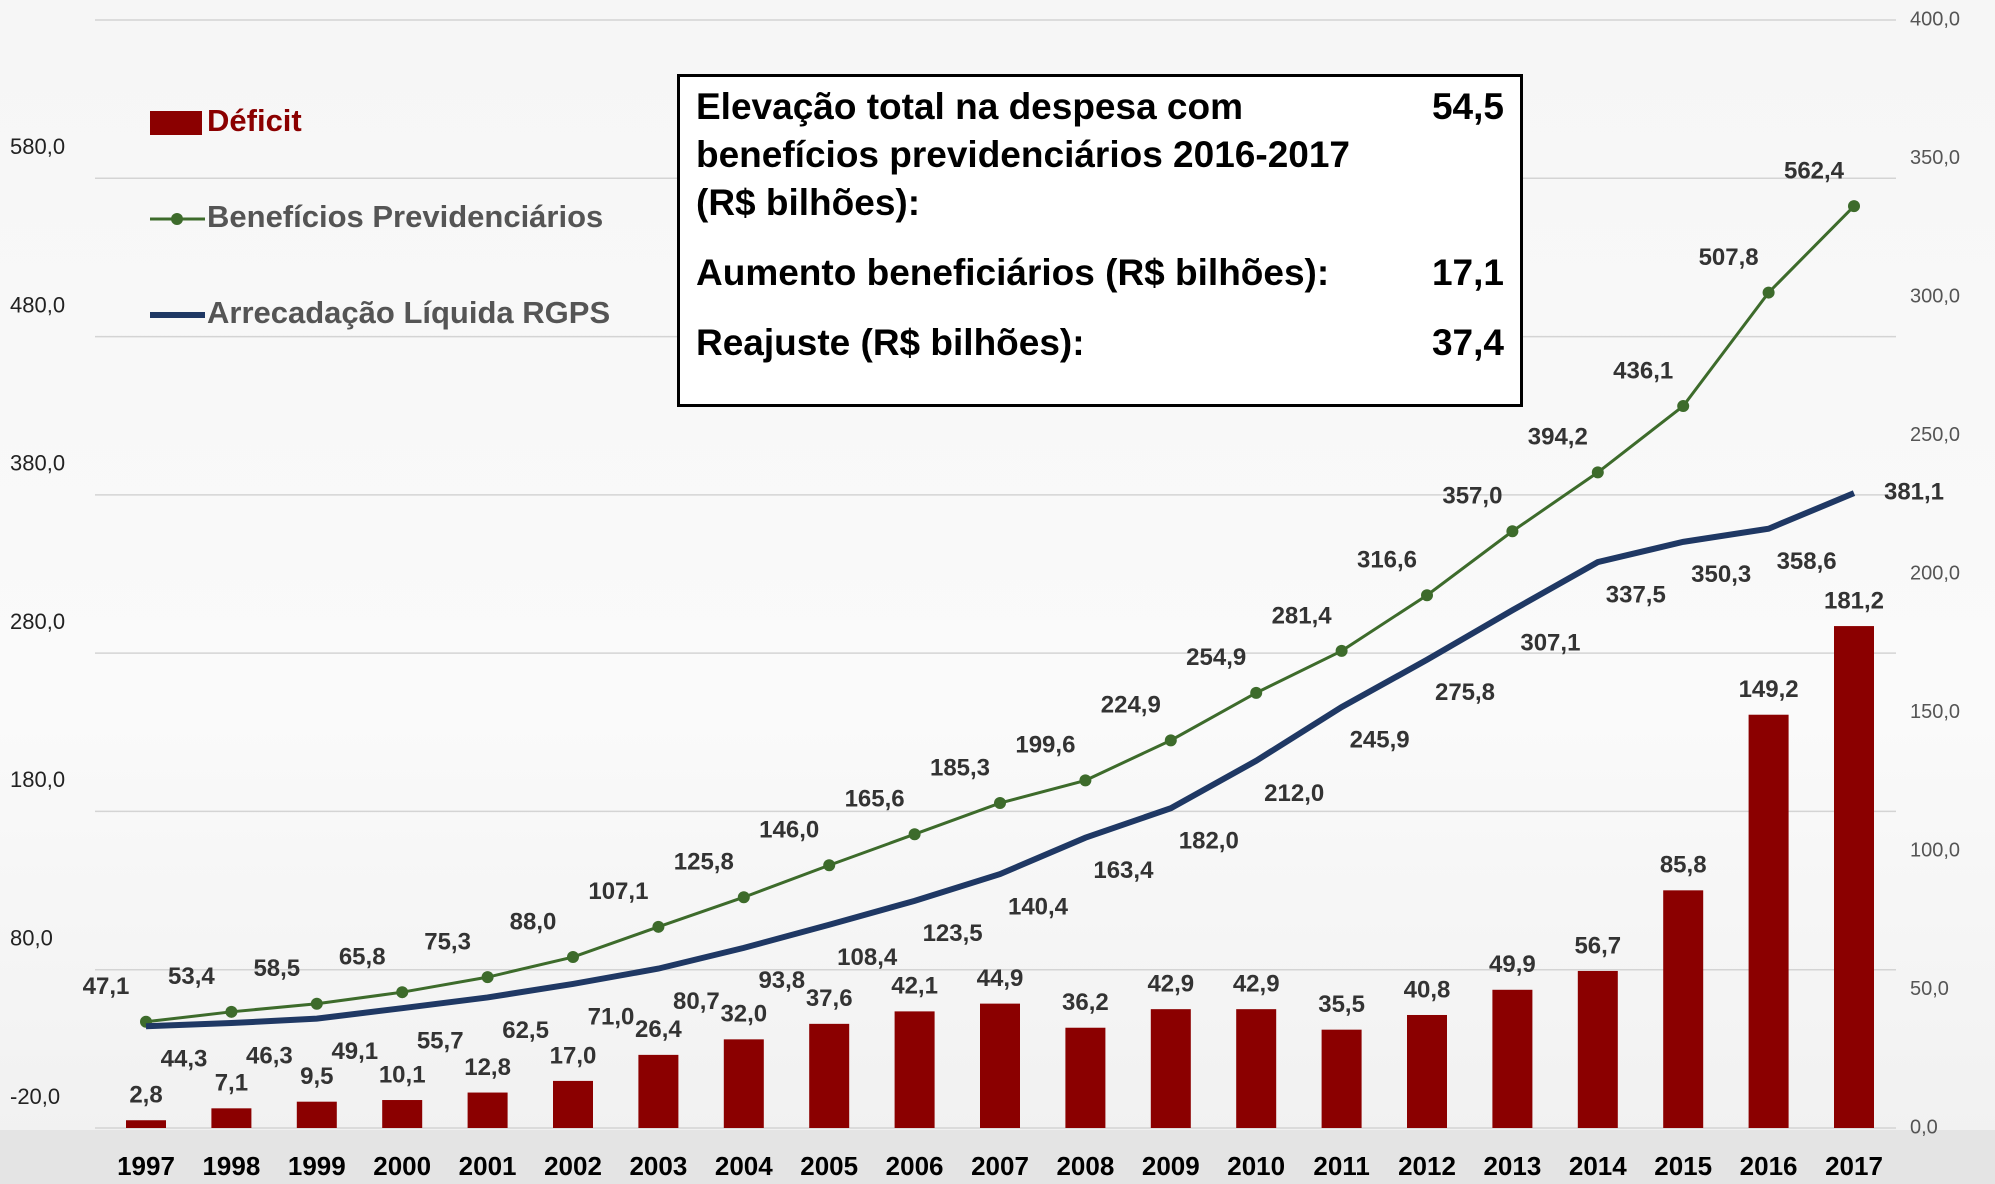  What do you see at coordinates (1131, 705) in the screenshot?
I see `data-label: 224,9` at bounding box center [1131, 705].